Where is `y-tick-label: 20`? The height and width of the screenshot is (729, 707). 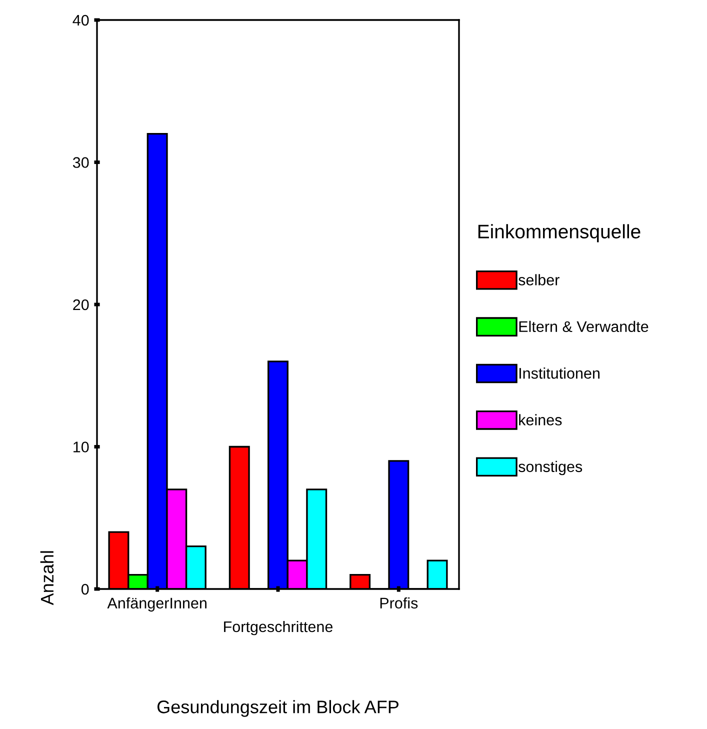 y-tick-label: 20 is located at coordinates (81, 304).